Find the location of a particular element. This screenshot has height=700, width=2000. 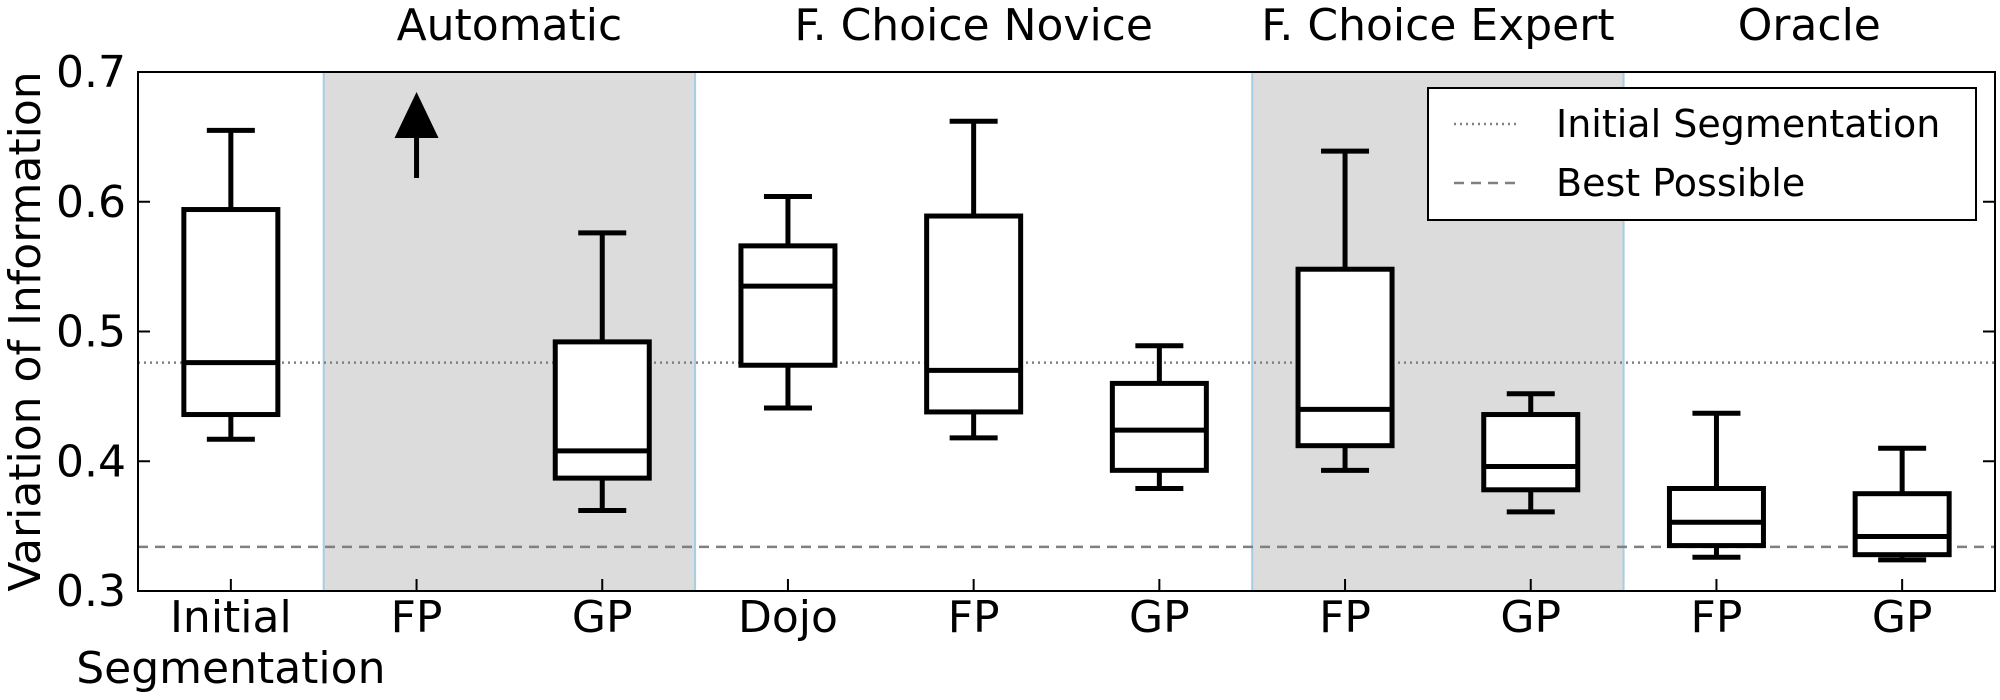

off-chart-arrow is located at coordinates (416, 135).